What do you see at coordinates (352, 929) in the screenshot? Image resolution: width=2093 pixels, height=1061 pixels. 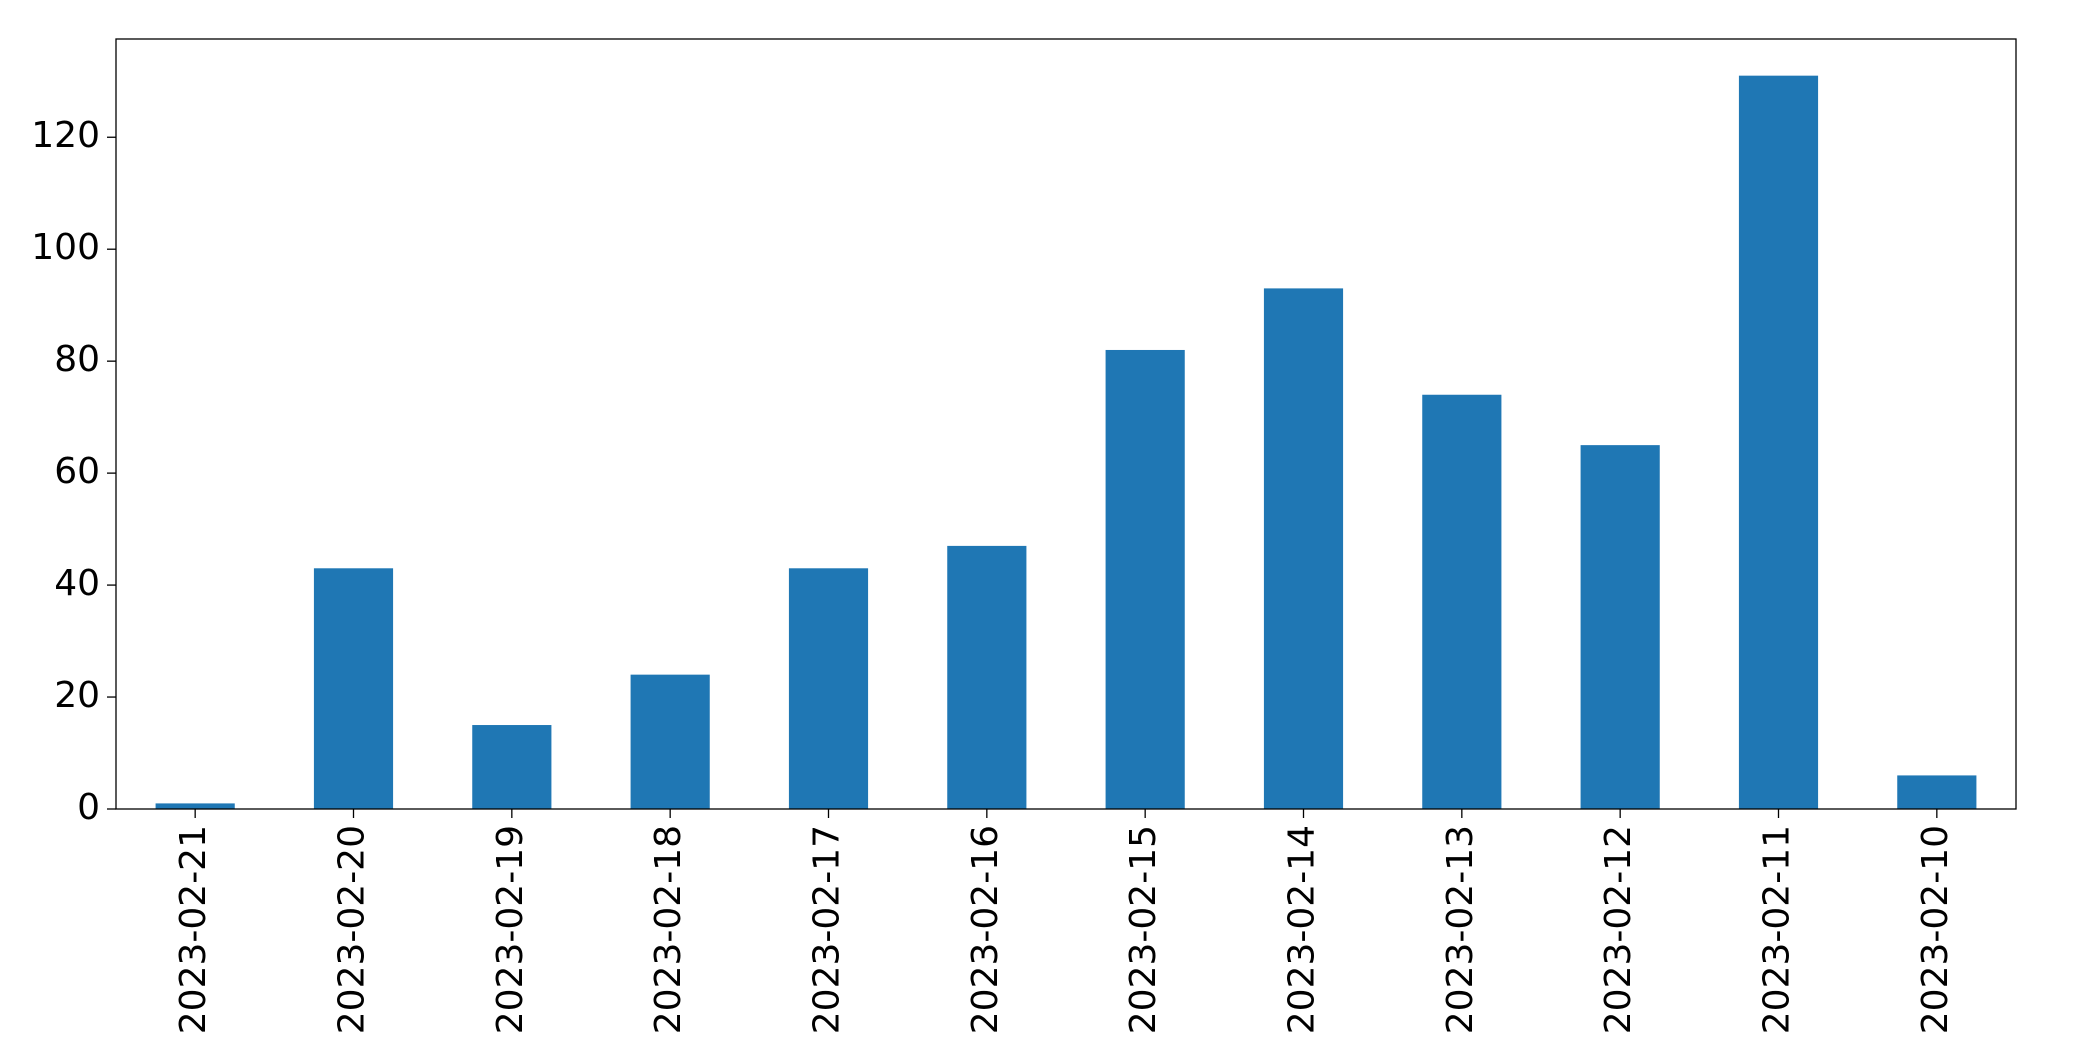 I see `x-tick-label: 2023-02-20` at bounding box center [352, 929].